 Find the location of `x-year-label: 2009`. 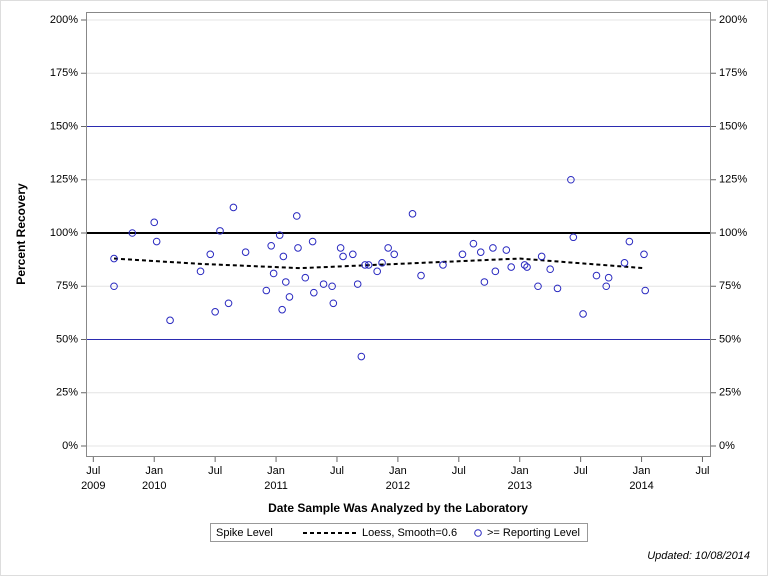

x-year-label: 2009 is located at coordinates (93, 486).